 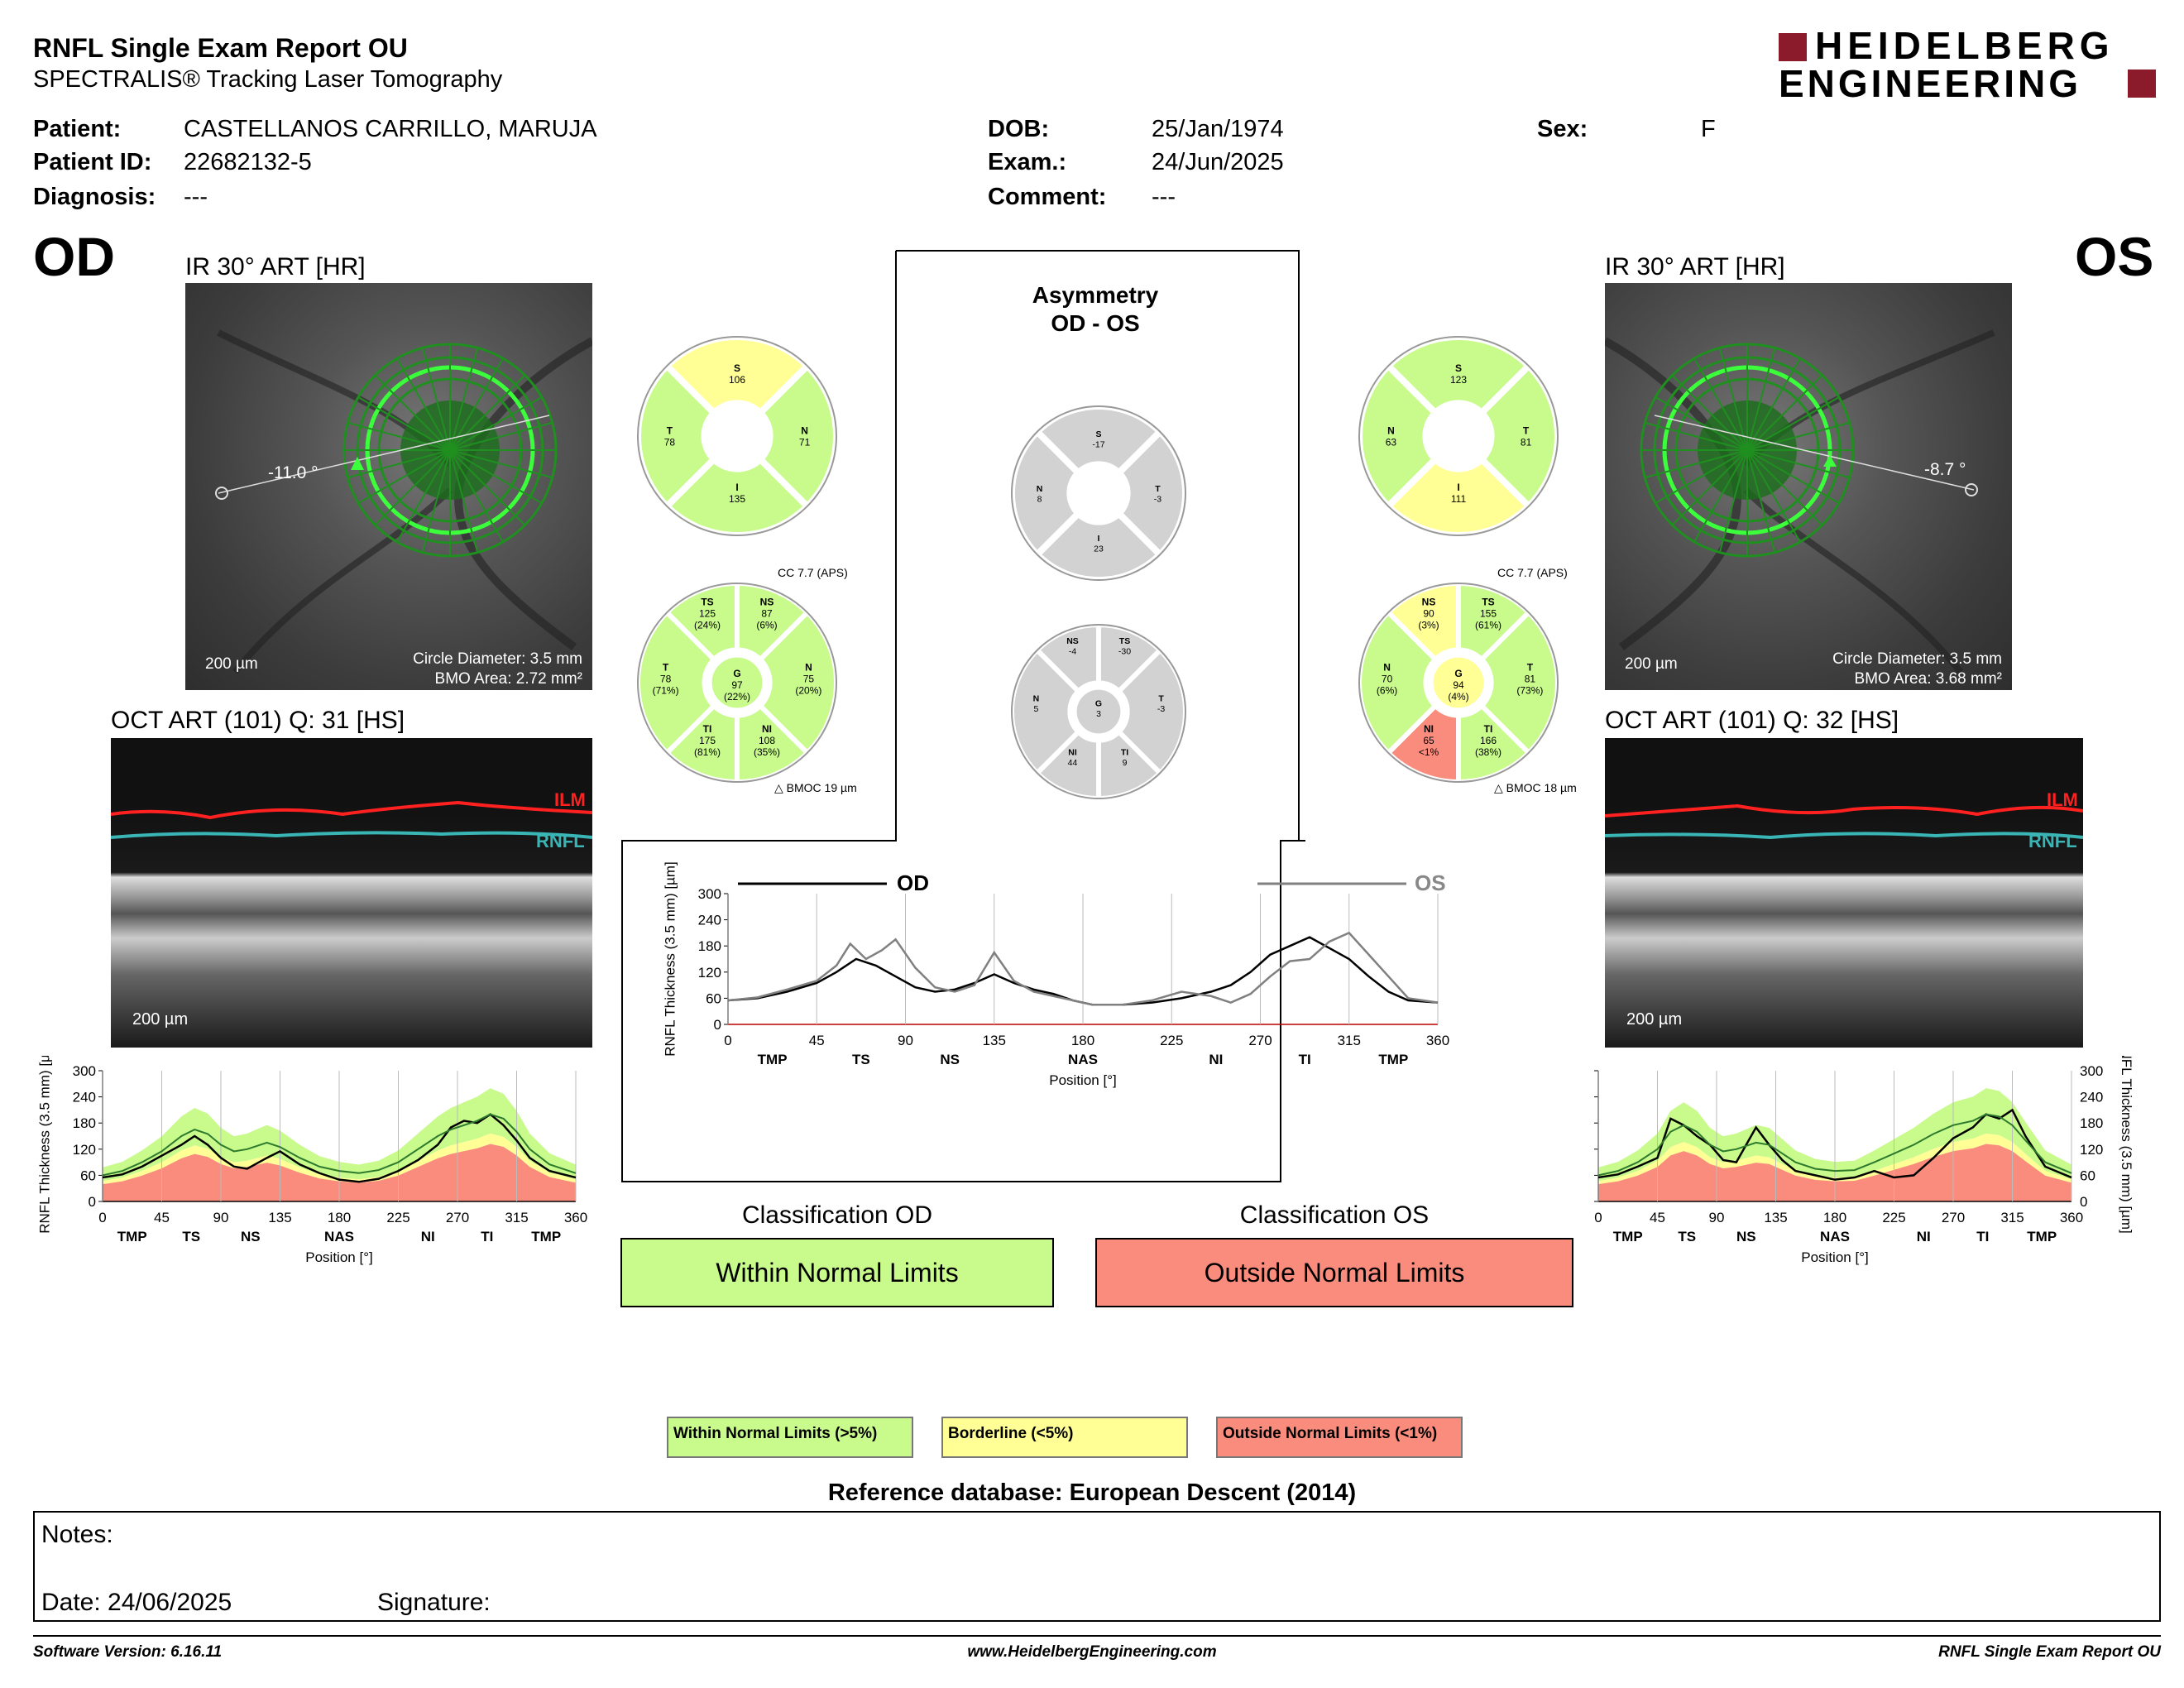 I want to click on sector-value-T: 81, so click(x=1526, y=442).